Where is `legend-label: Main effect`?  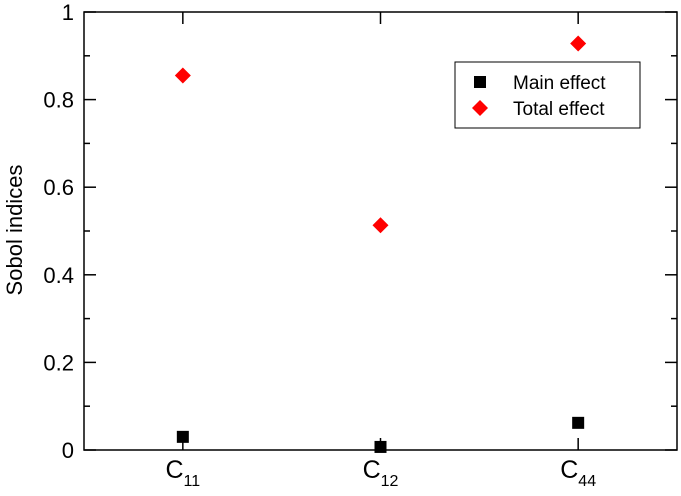
legend-label: Main effect is located at coordinates (559, 83).